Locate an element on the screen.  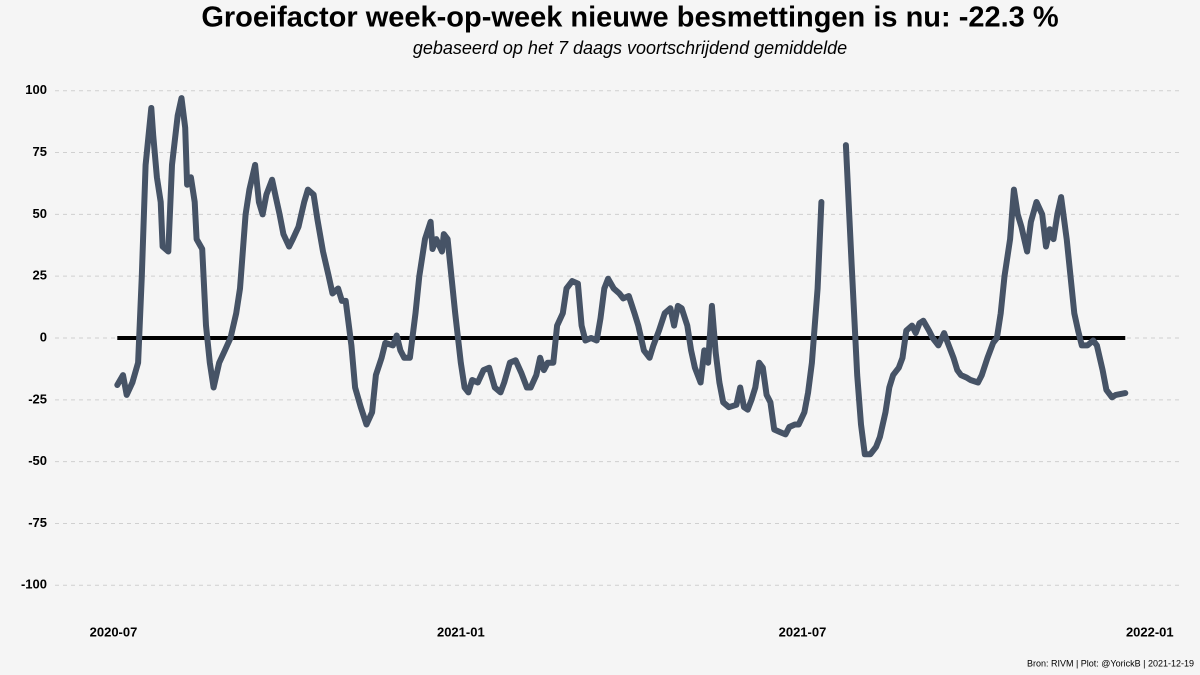
footer: Bron: RIVM | Plot: @YorickB | 2021-12-19 is located at coordinates (1110, 663).